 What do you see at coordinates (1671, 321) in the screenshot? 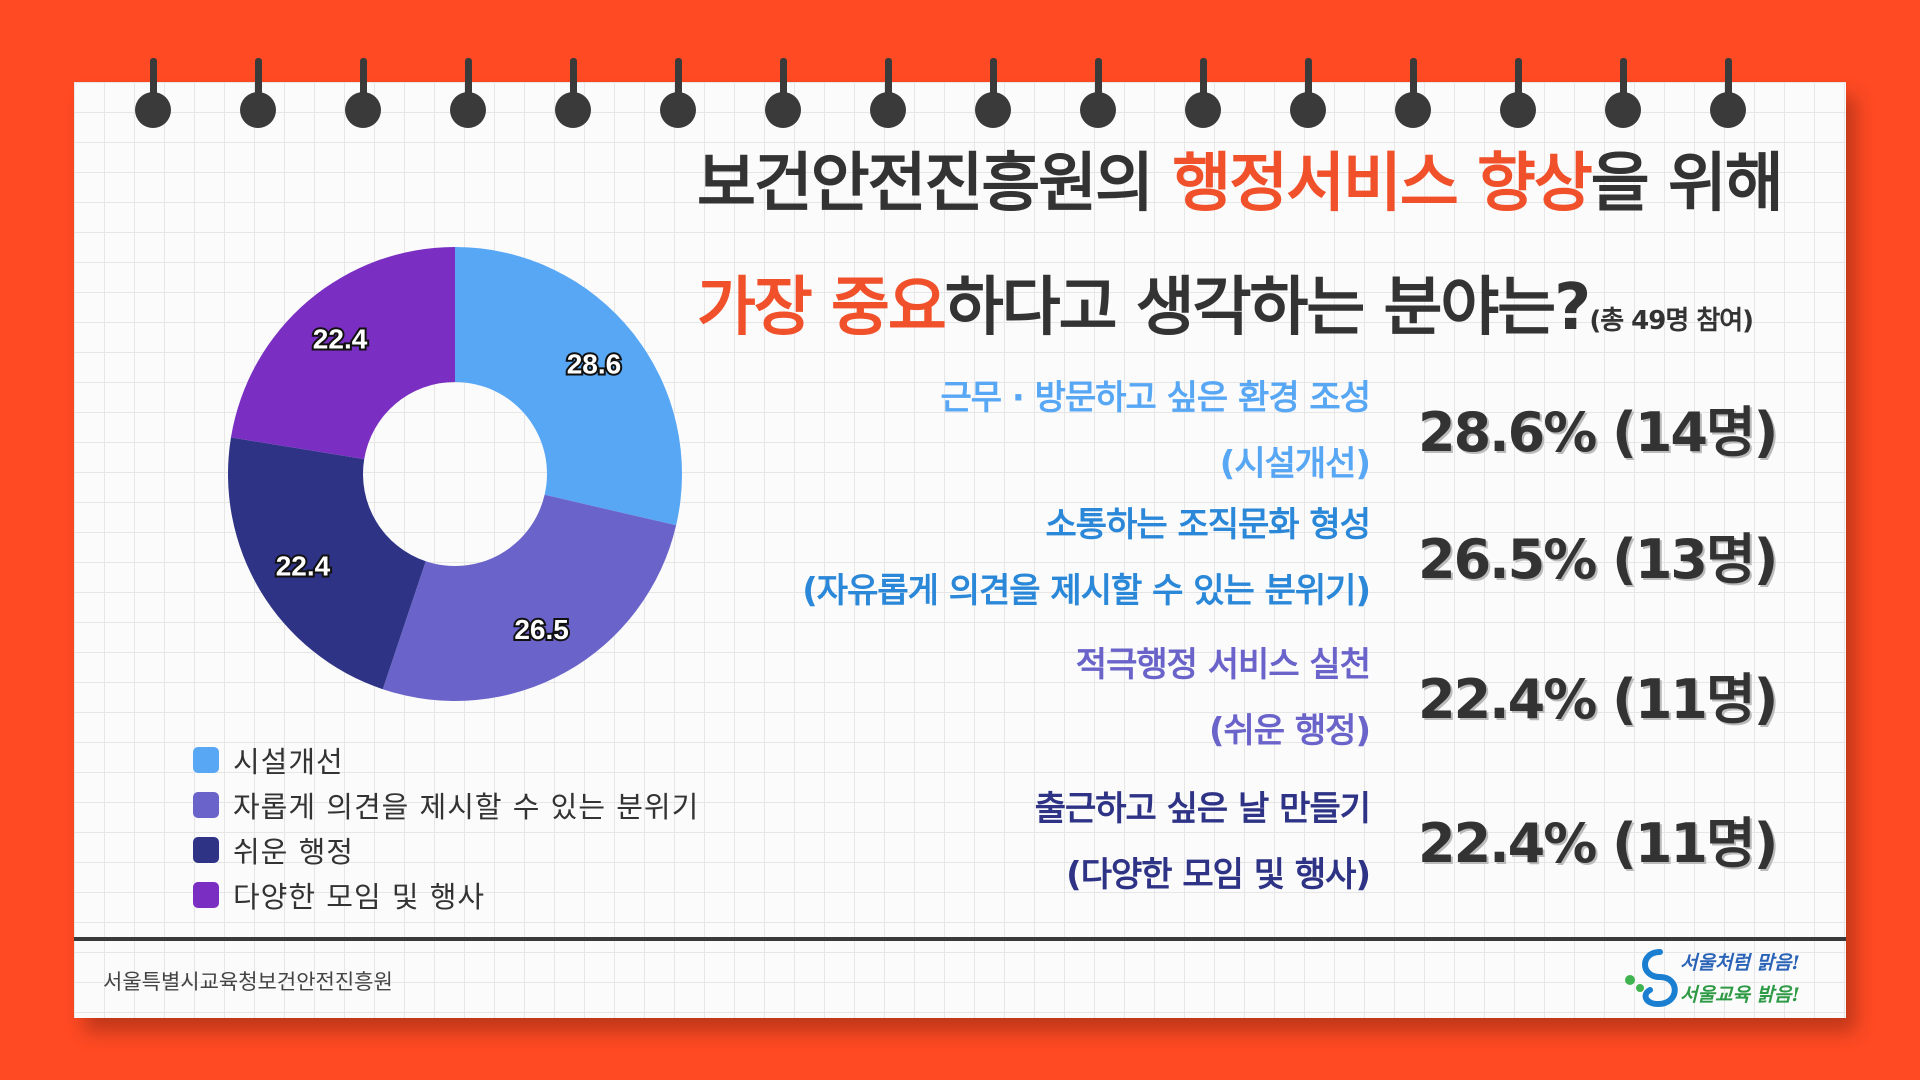
I see `participant-note: (총 49명 참여)` at bounding box center [1671, 321].